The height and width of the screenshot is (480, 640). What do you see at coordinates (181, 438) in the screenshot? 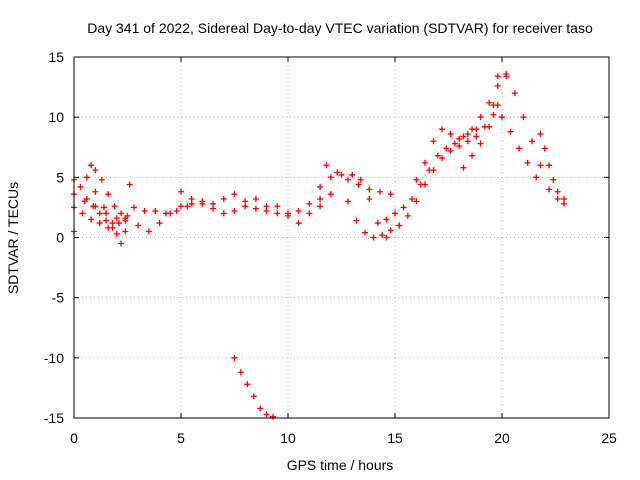
I see `x-tick-label: 5` at bounding box center [181, 438].